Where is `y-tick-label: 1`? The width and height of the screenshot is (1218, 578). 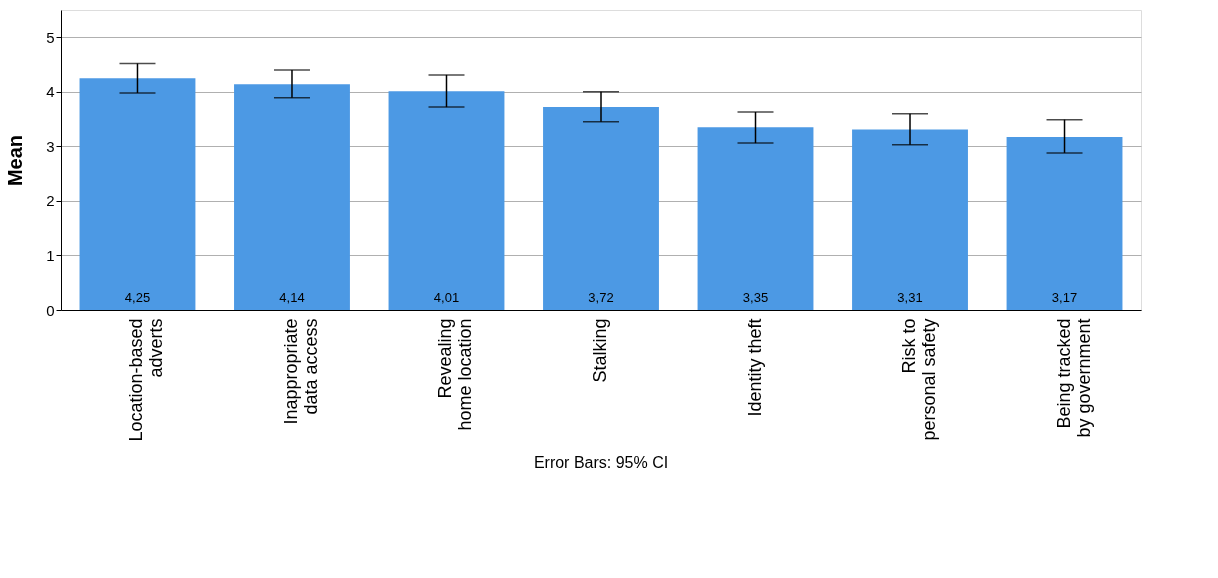
y-tick-label: 1 is located at coordinates (50, 255).